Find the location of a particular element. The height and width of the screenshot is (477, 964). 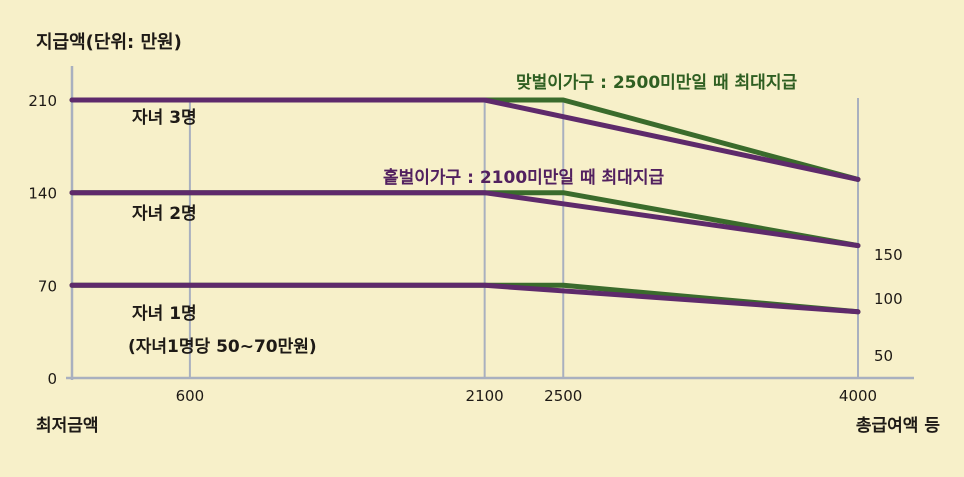

x-tick-label: 600 is located at coordinates (190, 396).